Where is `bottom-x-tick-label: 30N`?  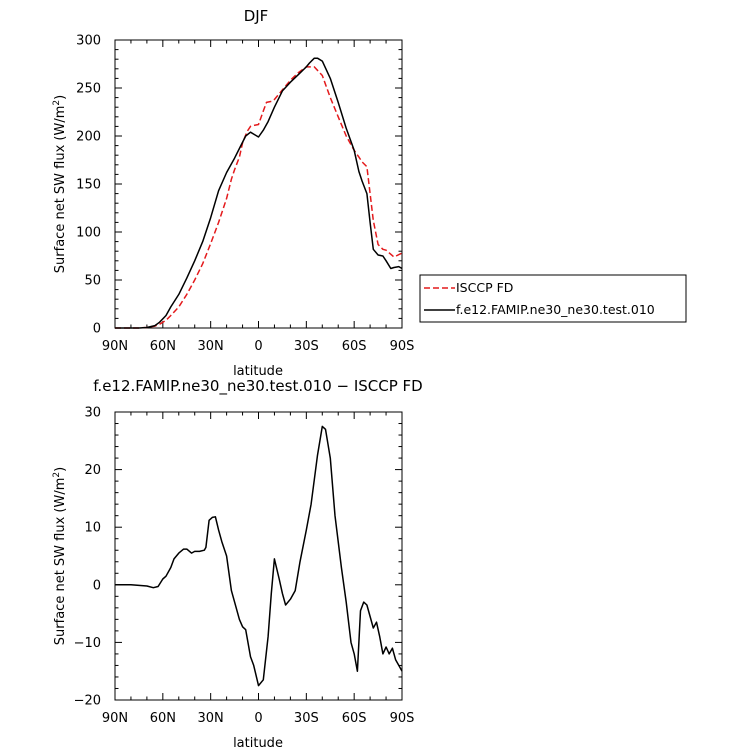 bottom-x-tick-label: 30N is located at coordinates (211, 718).